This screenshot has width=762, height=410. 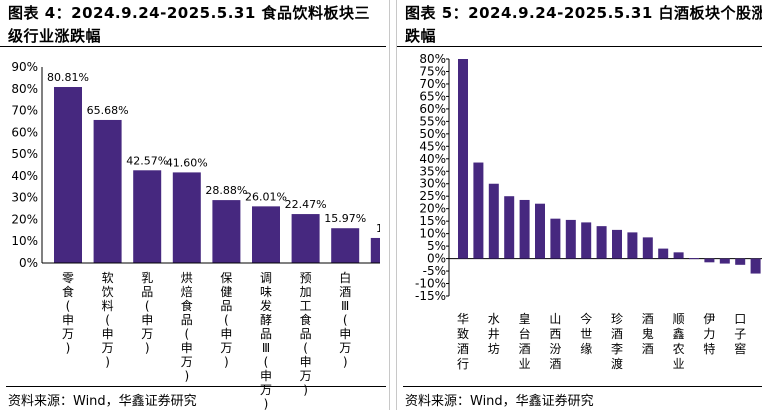 I want to click on right-category-label: 顺鑫农业, so click(x=679, y=341).